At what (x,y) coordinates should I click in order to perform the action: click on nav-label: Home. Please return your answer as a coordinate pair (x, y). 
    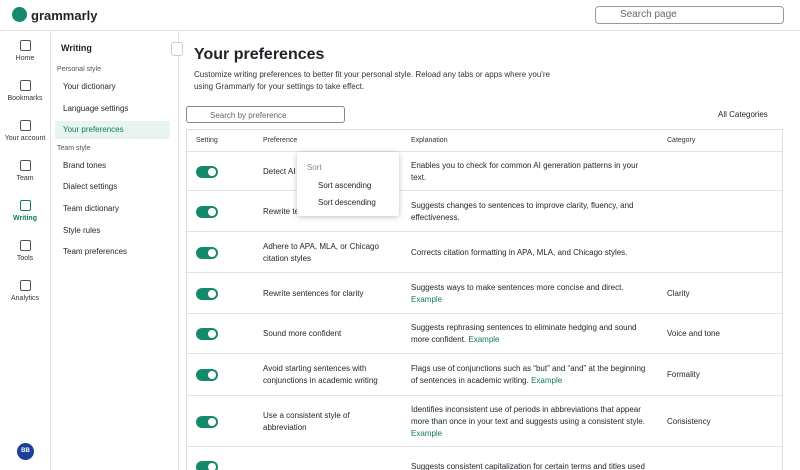
    Looking at the image, I should click on (25, 58).